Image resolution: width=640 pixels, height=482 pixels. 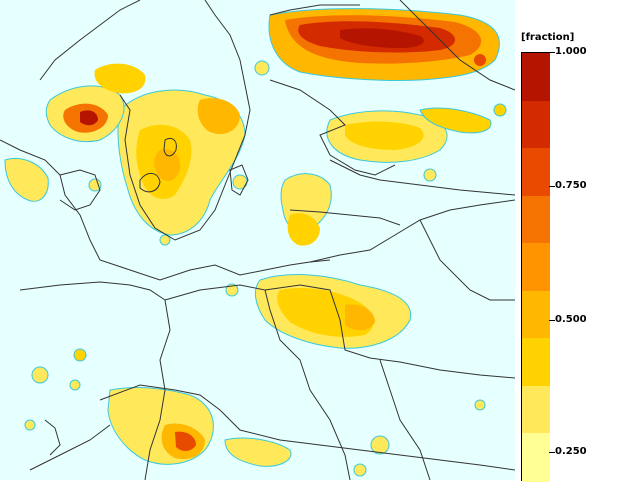 What do you see at coordinates (307, 427) in the screenshot?
I see `border-czech-slovakia` at bounding box center [307, 427].